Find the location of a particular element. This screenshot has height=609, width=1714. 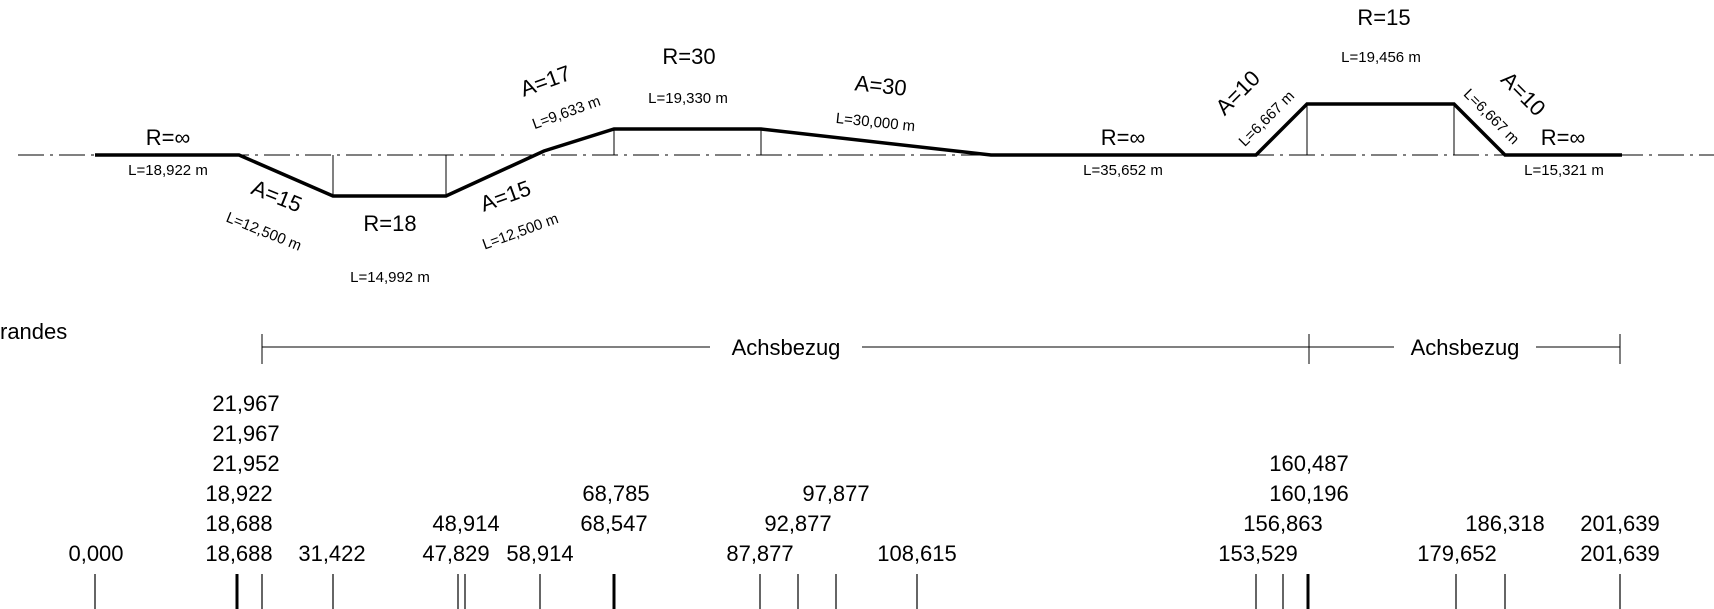

segment-5-length: L=9,633 m is located at coordinates (566, 113).